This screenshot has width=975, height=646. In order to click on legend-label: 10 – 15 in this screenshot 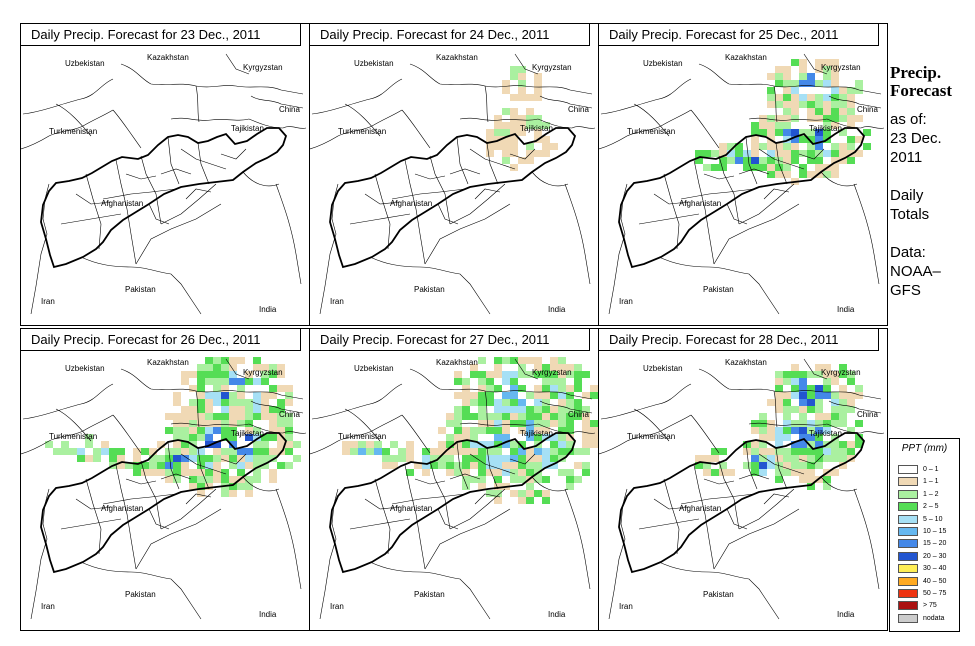, I will do `click(935, 531)`.